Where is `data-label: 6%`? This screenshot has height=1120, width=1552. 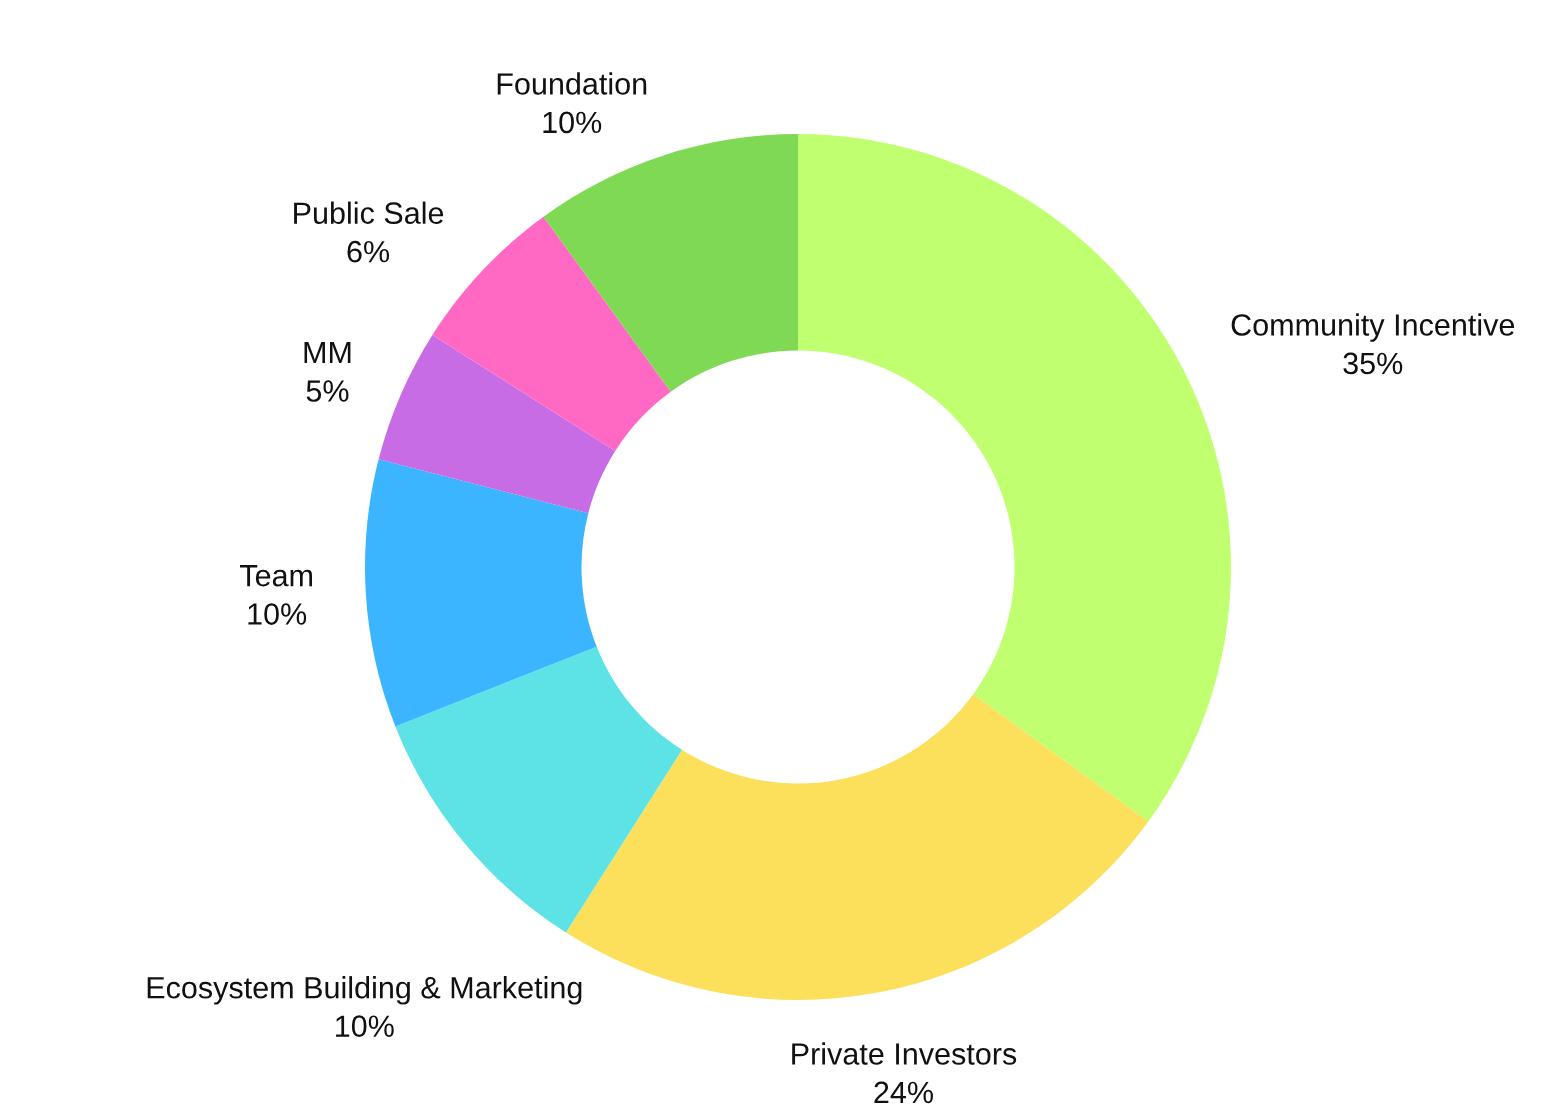
data-label: 6% is located at coordinates (368, 251).